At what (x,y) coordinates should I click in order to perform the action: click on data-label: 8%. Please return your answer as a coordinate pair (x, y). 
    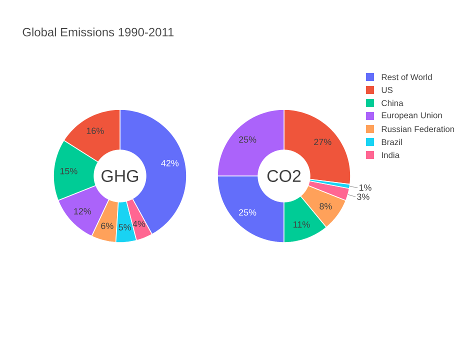
    Looking at the image, I should click on (326, 206).